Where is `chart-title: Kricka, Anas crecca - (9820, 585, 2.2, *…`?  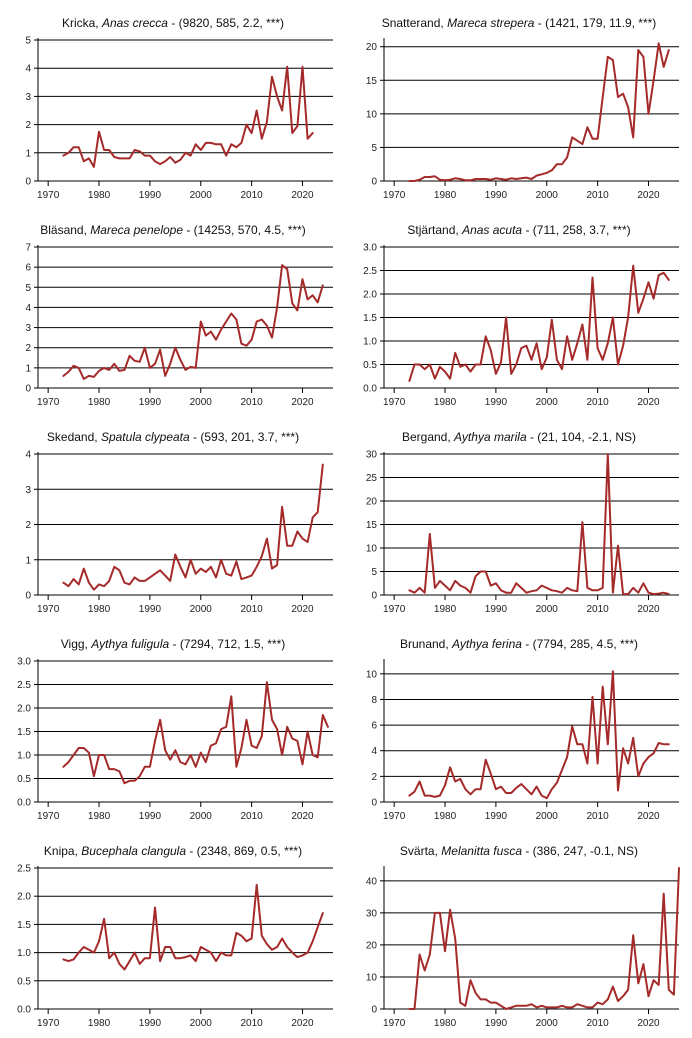 chart-title: Kricka, Anas crecca - (9820, 585, 2.2, *… is located at coordinates (173, 23).